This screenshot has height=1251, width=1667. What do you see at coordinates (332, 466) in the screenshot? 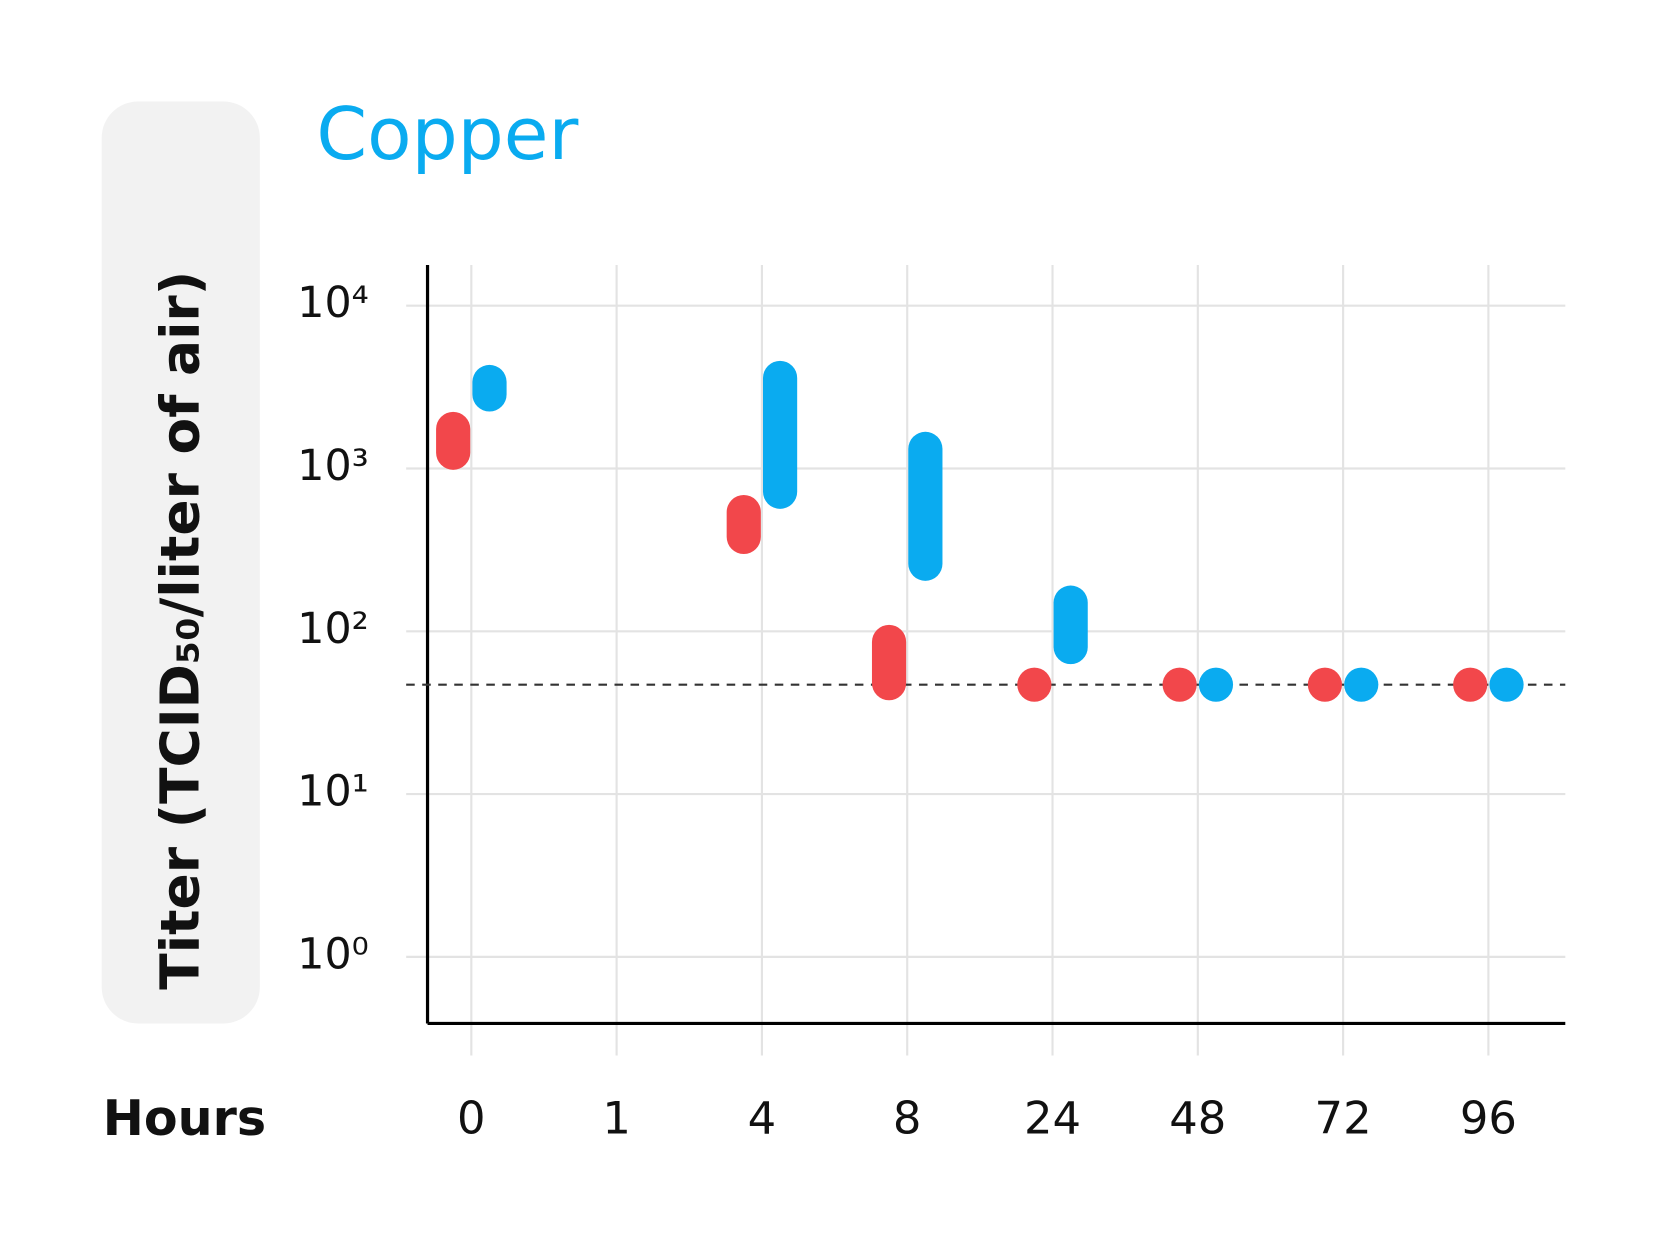
I see `y-tick-label: 10³` at bounding box center [332, 466].